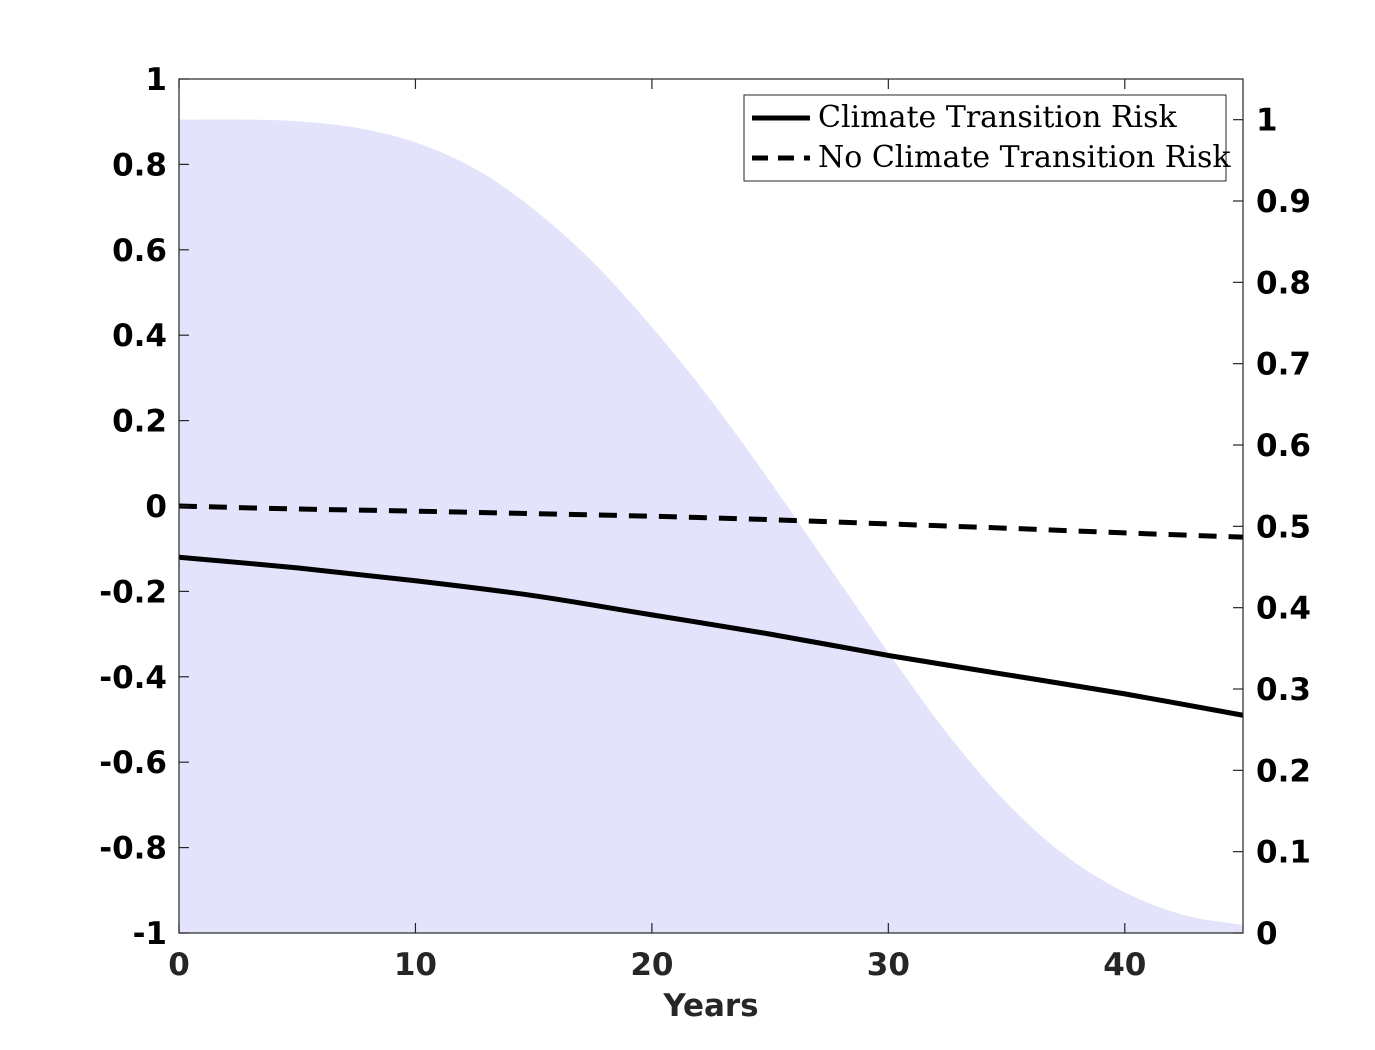  Describe the element at coordinates (133, 763) in the screenshot. I see `y-tick-label: -0.6` at that location.